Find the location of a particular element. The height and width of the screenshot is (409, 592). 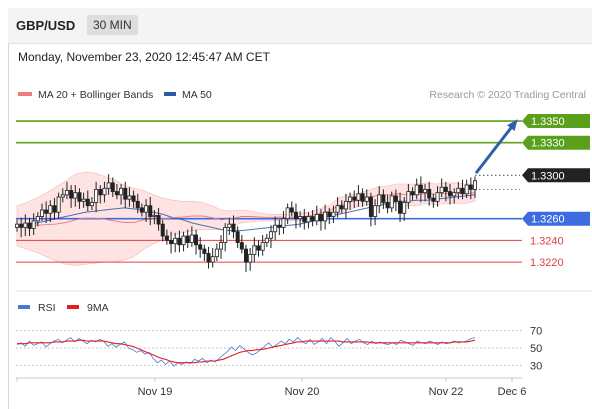

rsi-tick-70: 70 is located at coordinates (536, 332).